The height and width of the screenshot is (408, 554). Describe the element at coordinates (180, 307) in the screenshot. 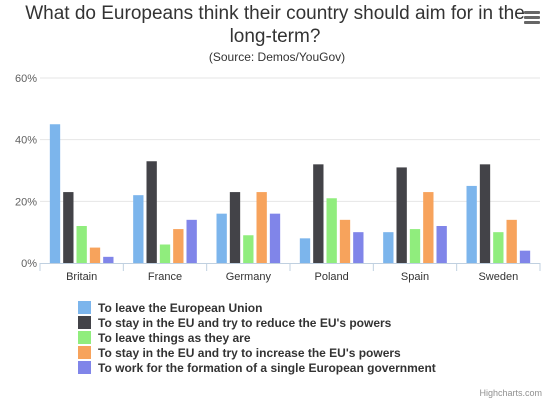

I see `legend-label: To leave the European Union` at that location.